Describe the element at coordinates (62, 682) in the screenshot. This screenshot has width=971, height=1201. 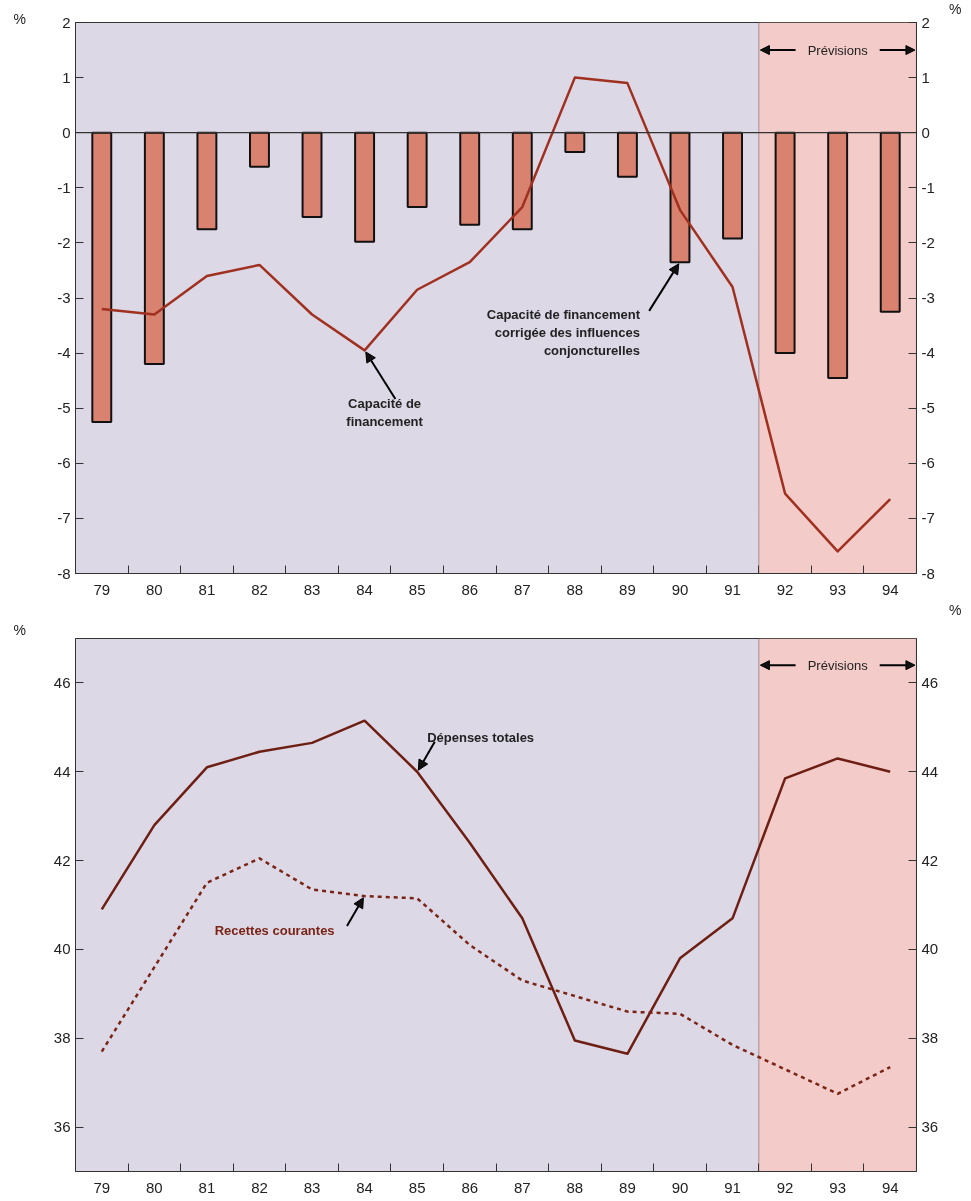
I see `y-tick-label: 46` at that location.